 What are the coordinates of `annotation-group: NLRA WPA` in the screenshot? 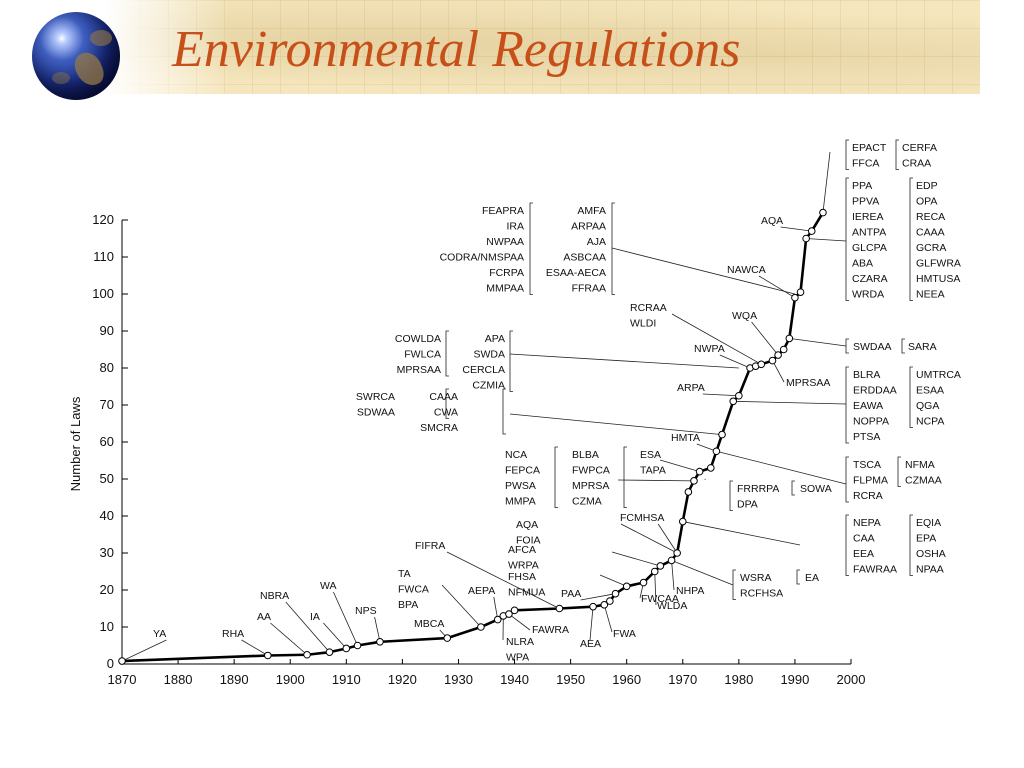 It's located at (518, 639).